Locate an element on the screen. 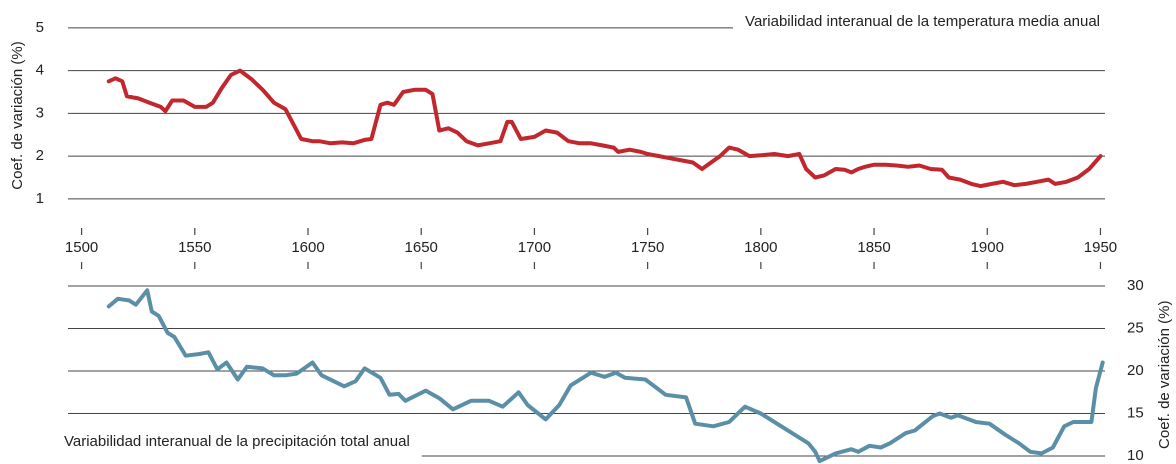  y-tick-label: 2 is located at coordinates (40, 155).